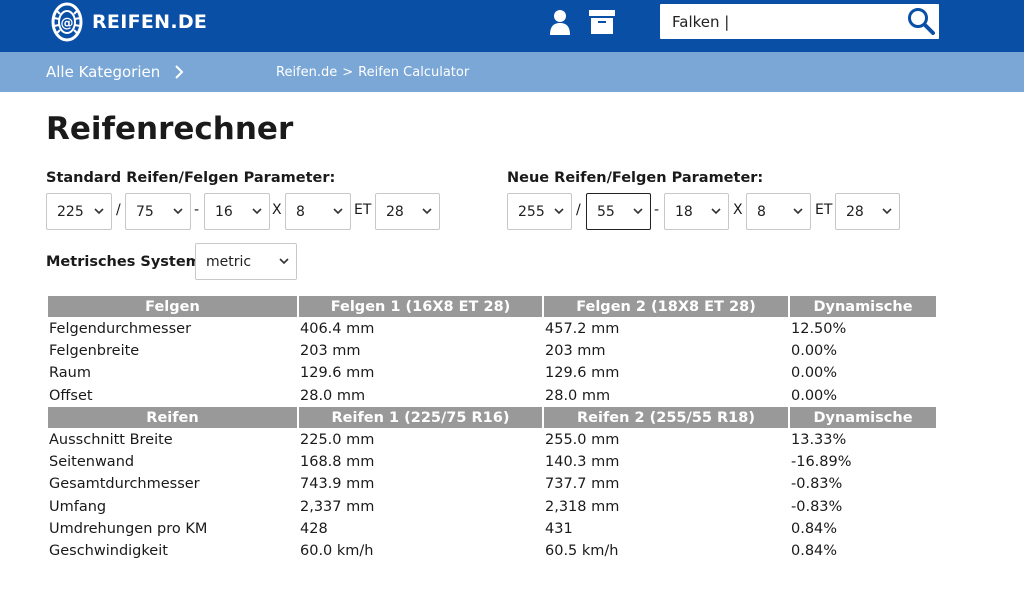  What do you see at coordinates (696, 211) in the screenshot?
I see `new-rim-select: 18` at bounding box center [696, 211].